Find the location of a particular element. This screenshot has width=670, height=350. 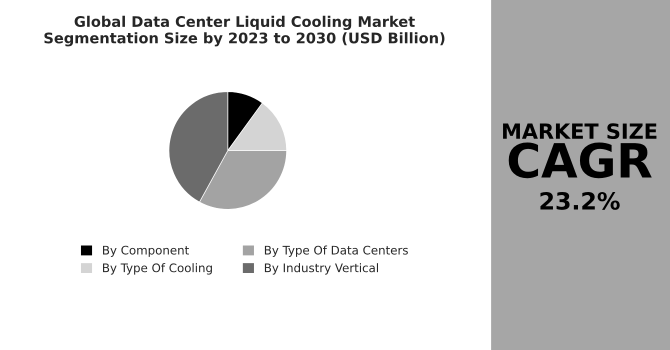

text: MARKET SIZE is located at coordinates (579, 131).